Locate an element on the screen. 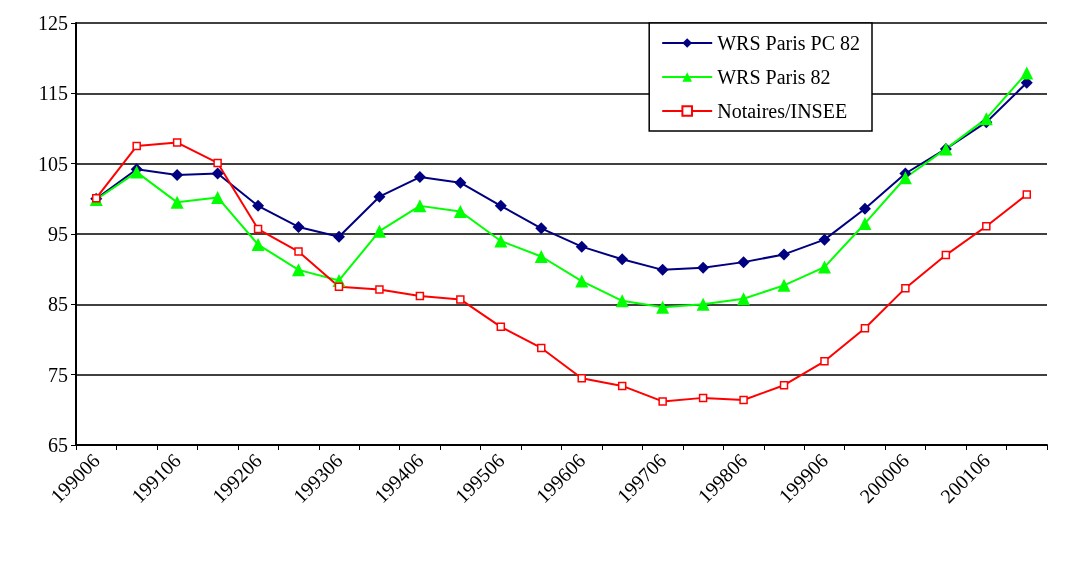 This screenshot has height=561, width=1065. y-tick-label: 75 is located at coordinates (58, 374).